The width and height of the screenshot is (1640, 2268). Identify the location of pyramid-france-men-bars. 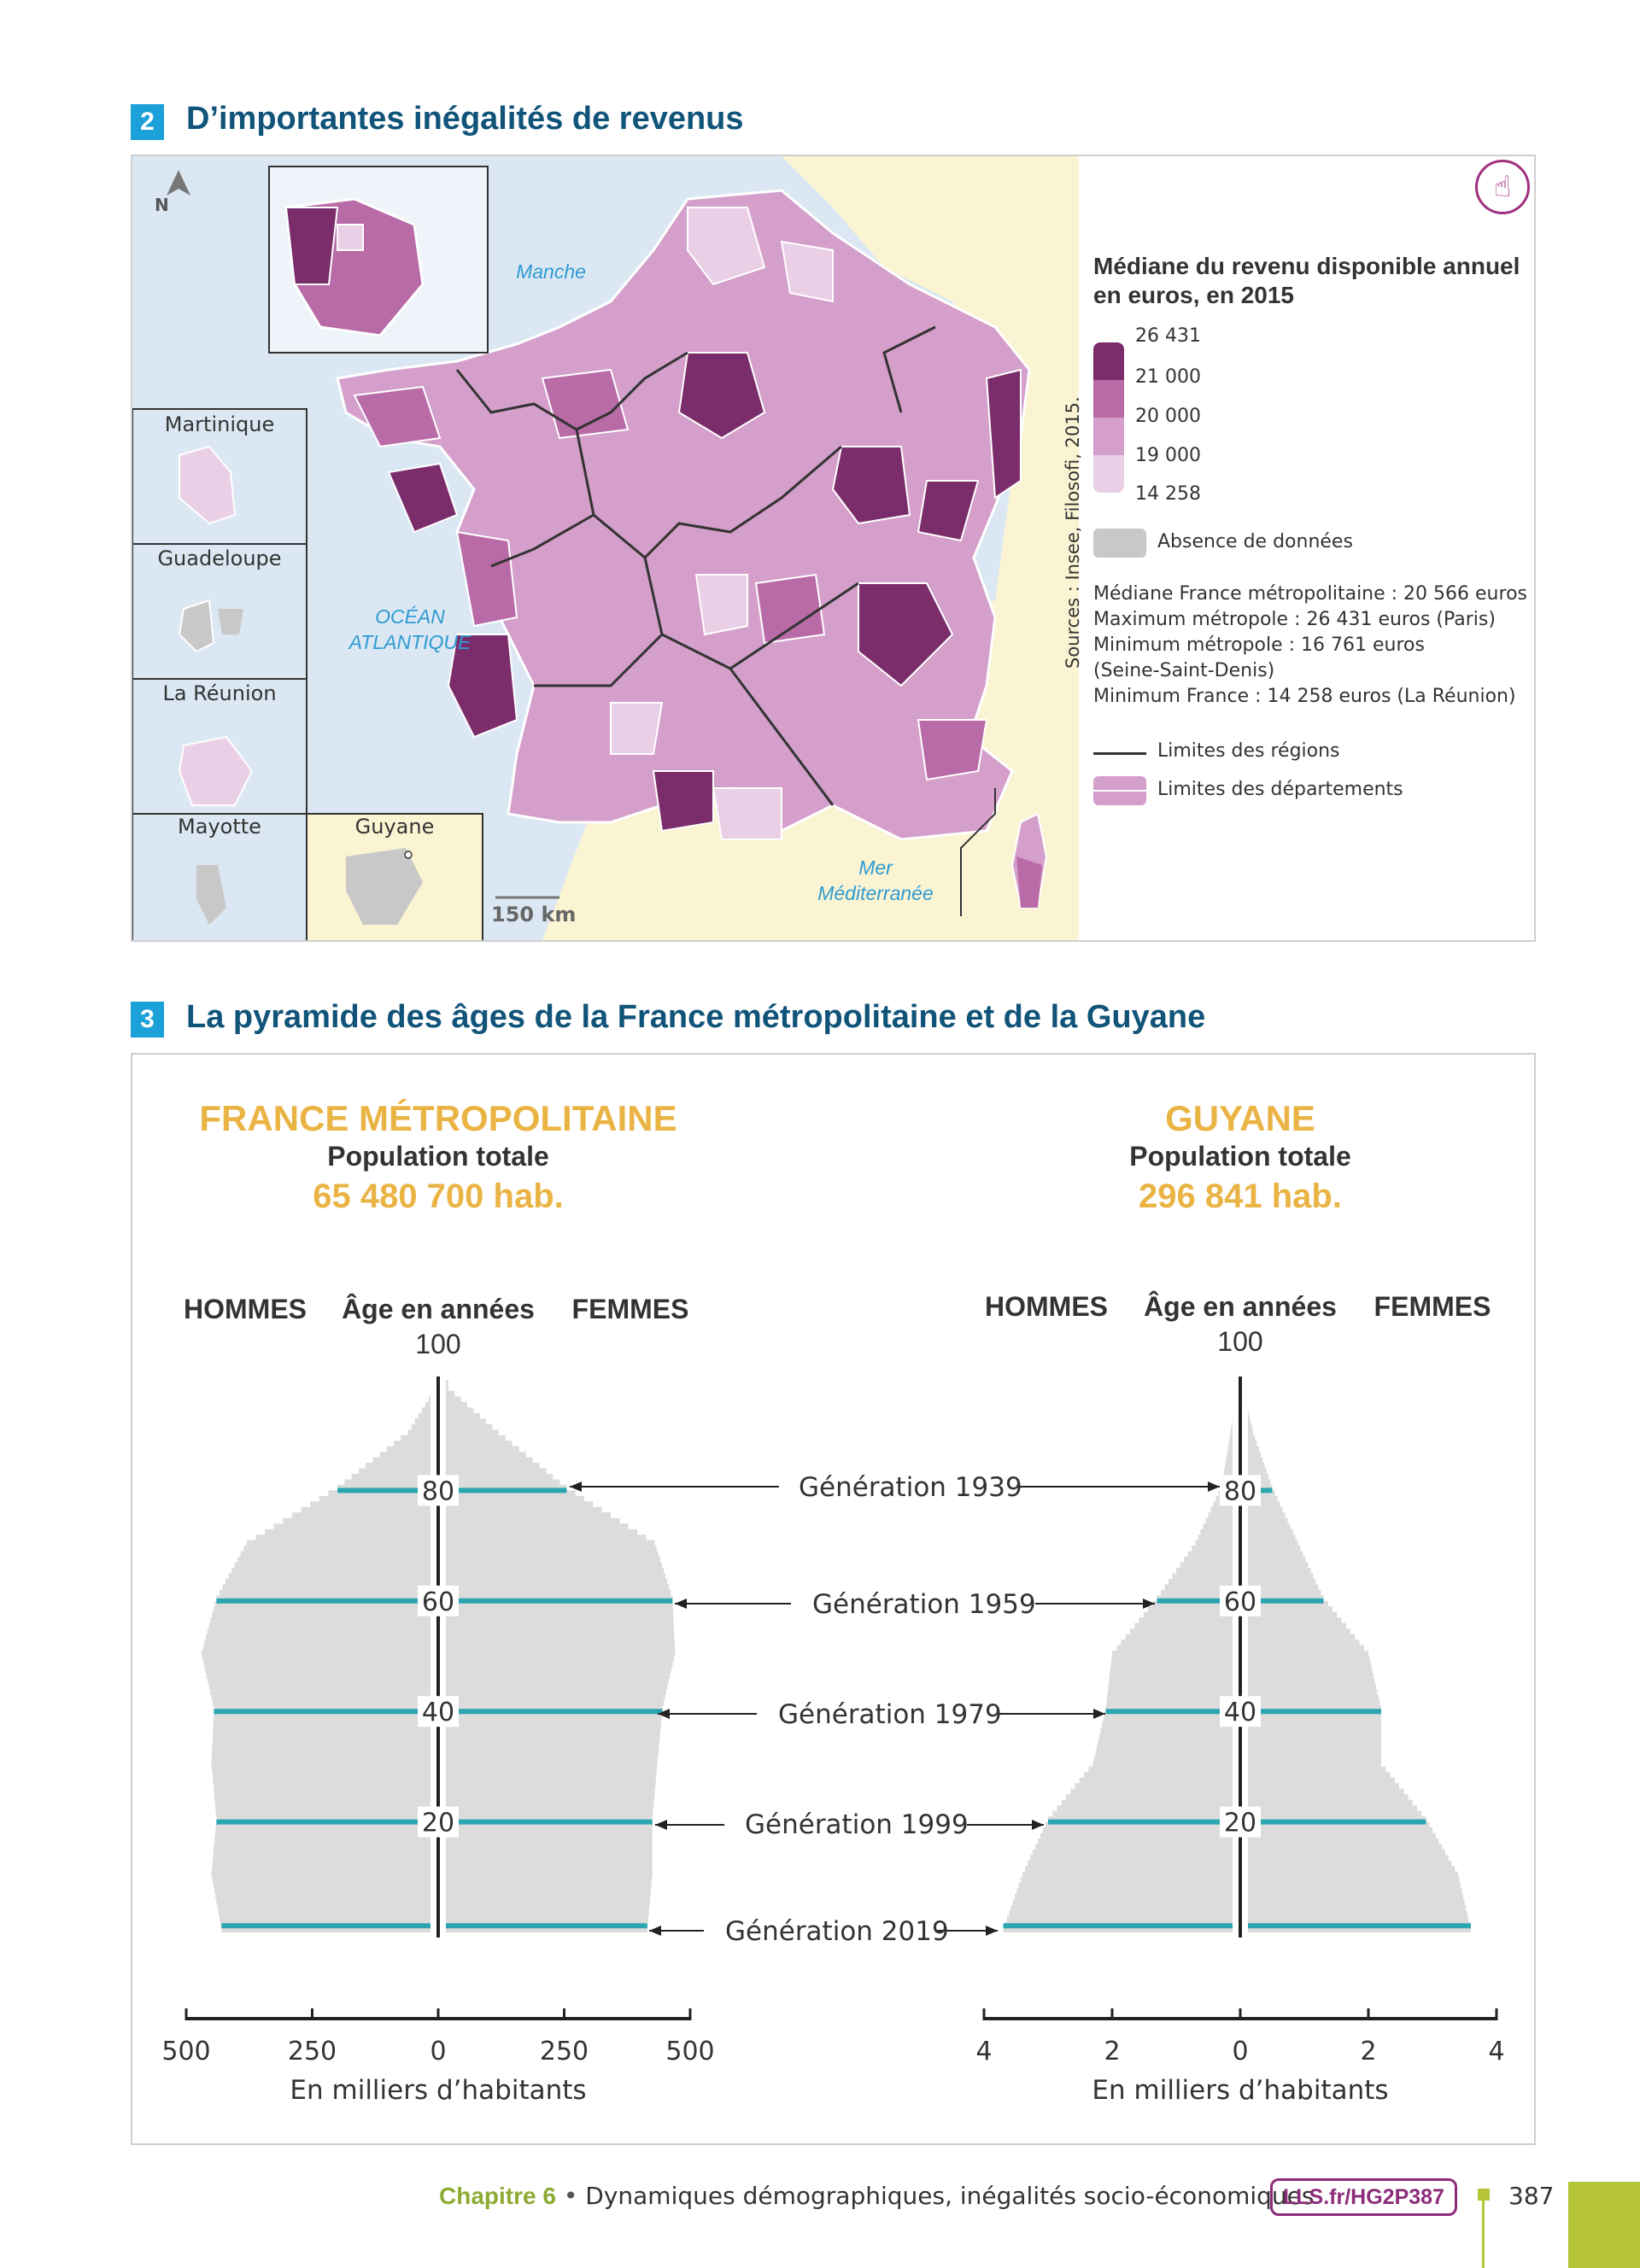
(319, 1656).